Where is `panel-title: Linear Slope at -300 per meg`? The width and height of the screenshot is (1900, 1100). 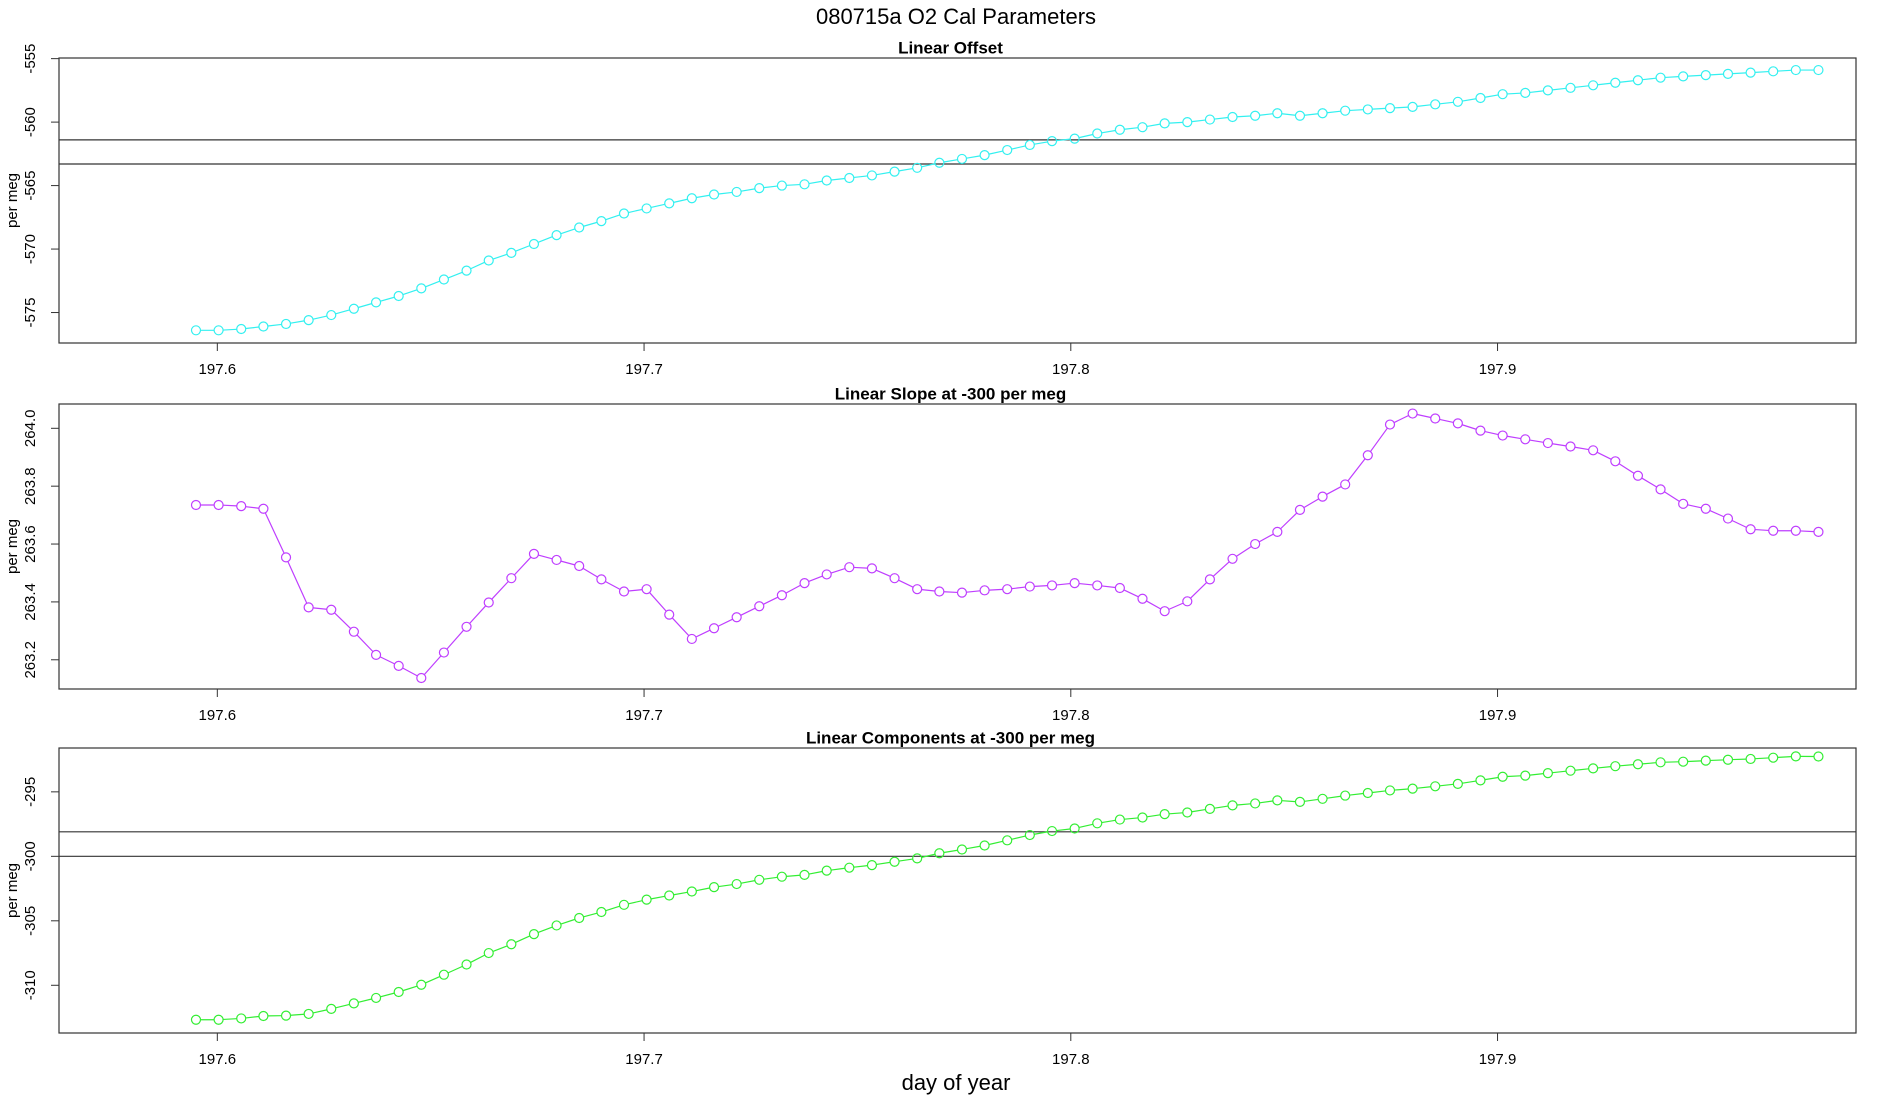 panel-title: Linear Slope at -300 per meg is located at coordinates (950, 393).